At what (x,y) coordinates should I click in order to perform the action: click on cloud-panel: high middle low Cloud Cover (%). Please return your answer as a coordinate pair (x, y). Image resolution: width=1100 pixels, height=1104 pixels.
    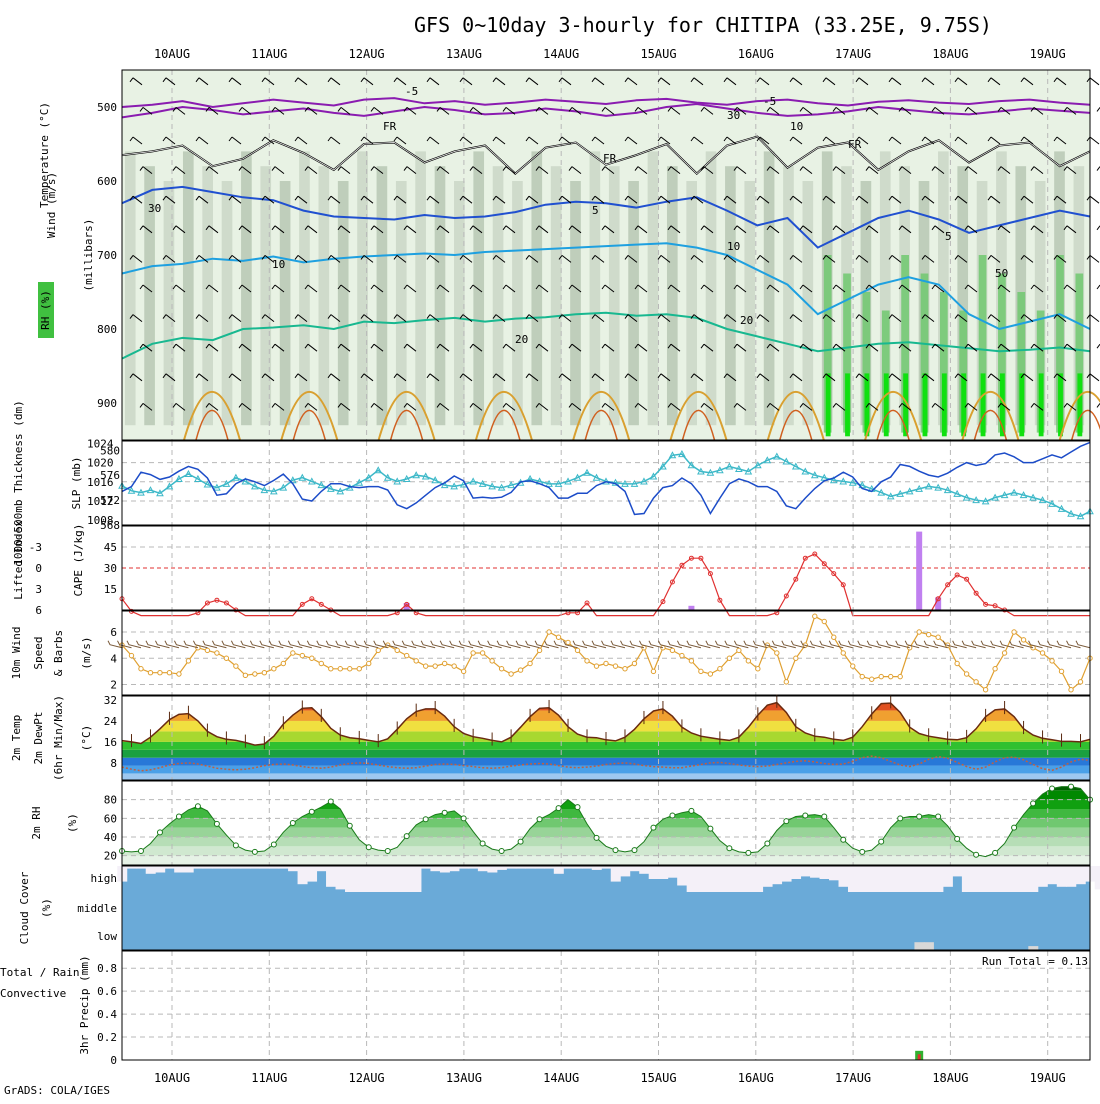
    Looking at the image, I should click on (559, 908).